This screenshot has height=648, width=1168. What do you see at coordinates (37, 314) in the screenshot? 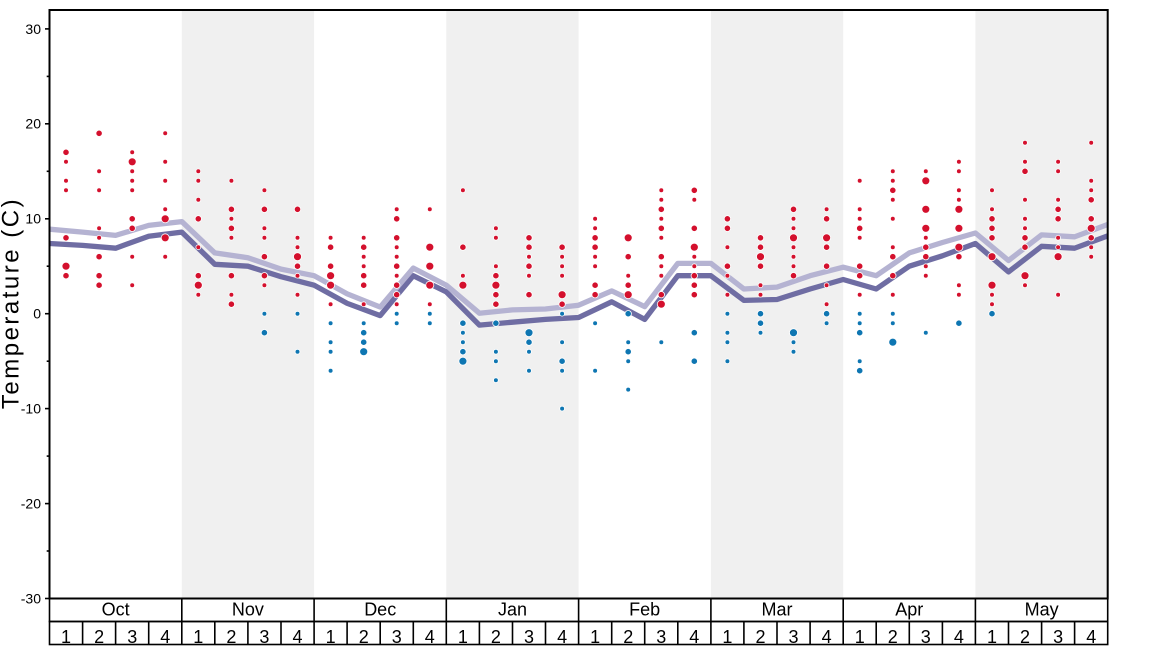
I see `svg-text: 0` at bounding box center [37, 314].